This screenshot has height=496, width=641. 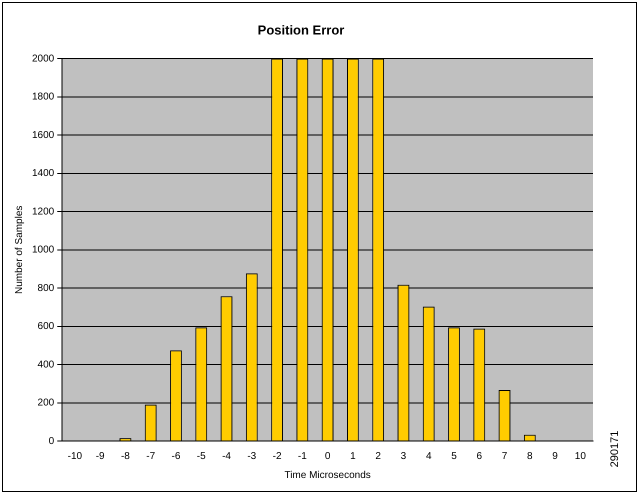 What do you see at coordinates (51, 441) in the screenshot?
I see `y-tick-label: 0` at bounding box center [51, 441].